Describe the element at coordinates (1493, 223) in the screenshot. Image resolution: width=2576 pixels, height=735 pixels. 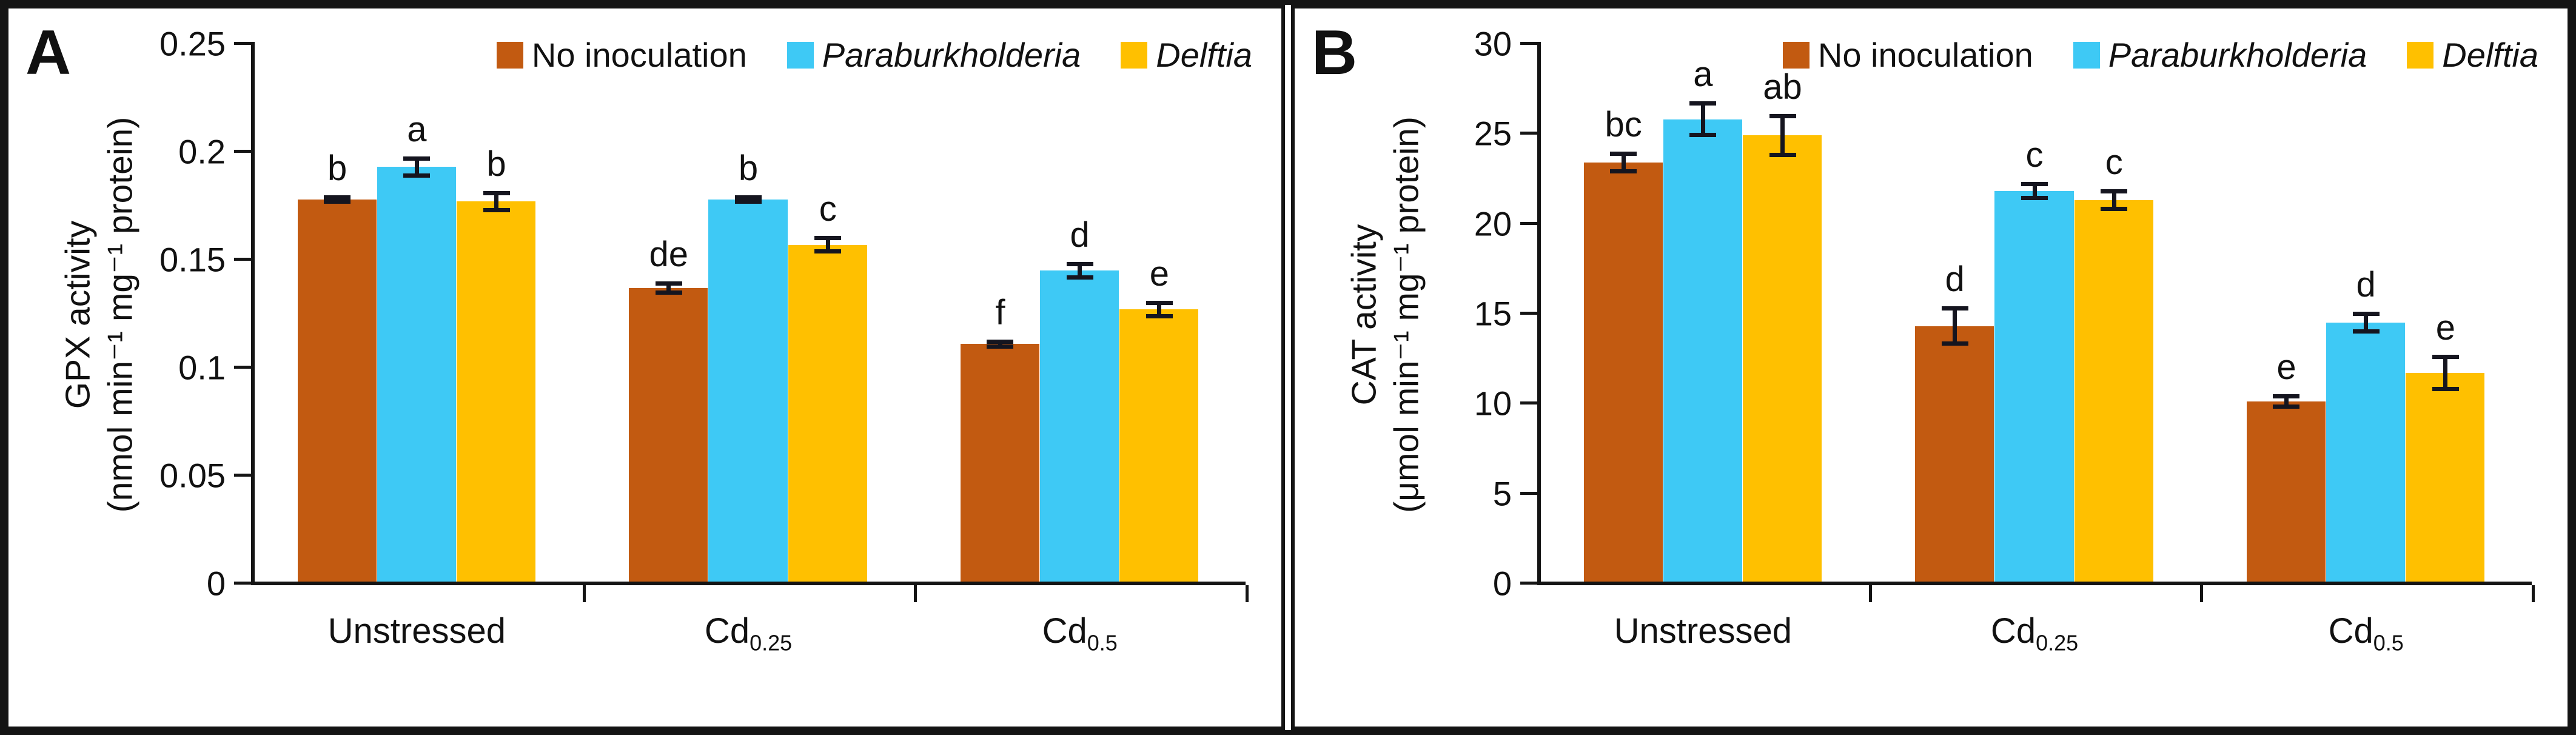
I see `y-axis-tick-label: 20` at that location.